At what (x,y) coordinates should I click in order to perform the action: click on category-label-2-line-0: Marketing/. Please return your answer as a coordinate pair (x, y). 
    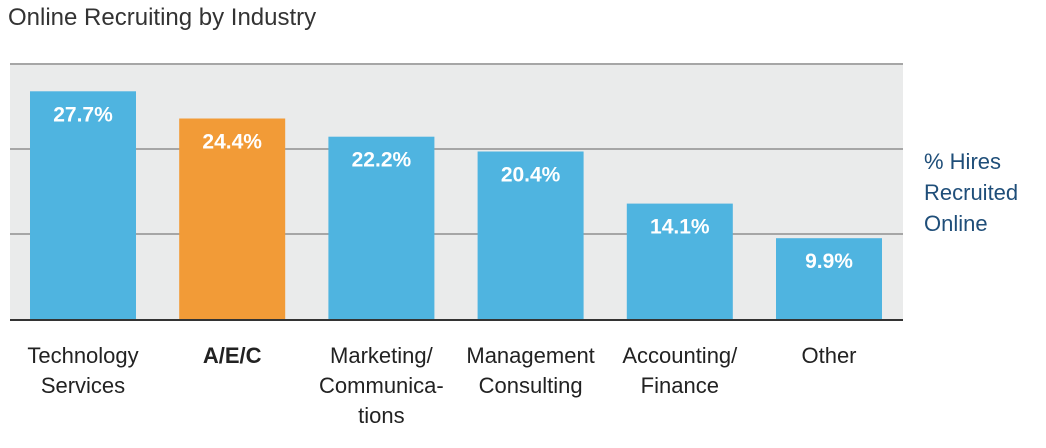
    Looking at the image, I should click on (382, 355).